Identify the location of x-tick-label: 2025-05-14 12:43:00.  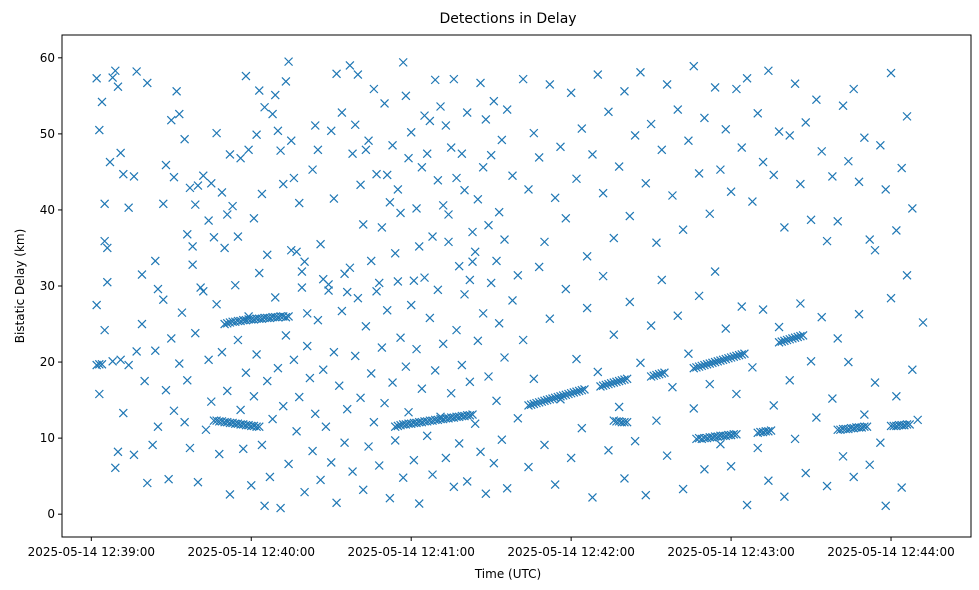
(730, 552).